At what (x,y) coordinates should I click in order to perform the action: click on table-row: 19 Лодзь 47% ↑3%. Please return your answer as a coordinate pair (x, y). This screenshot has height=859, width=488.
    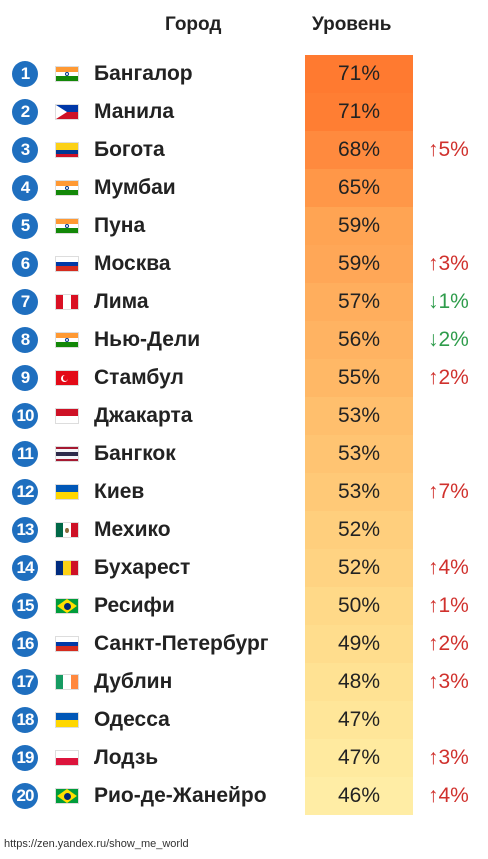
    Looking at the image, I should click on (244, 758).